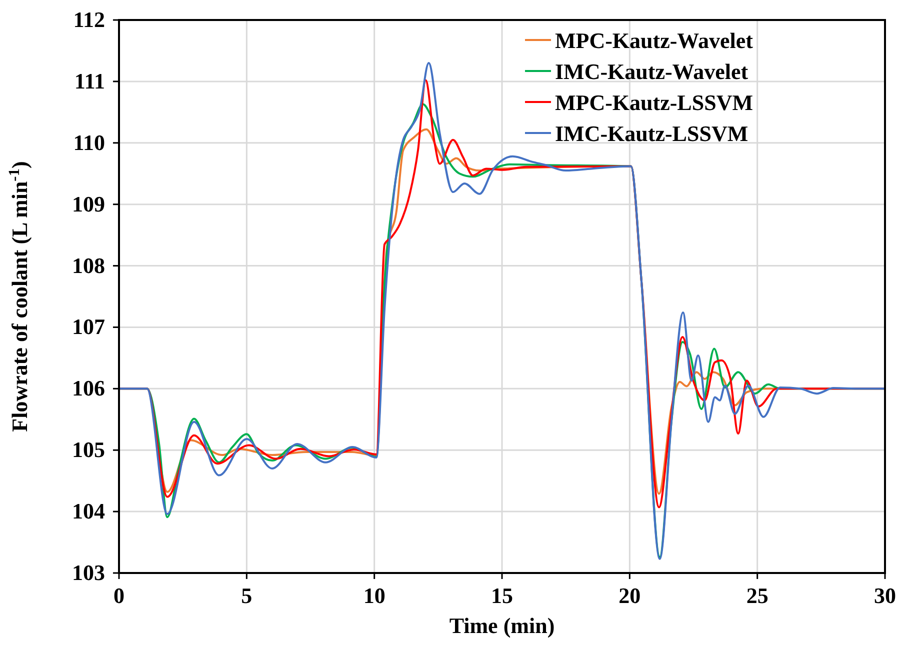  I want to click on x-tick-label: 25, so click(757, 595).